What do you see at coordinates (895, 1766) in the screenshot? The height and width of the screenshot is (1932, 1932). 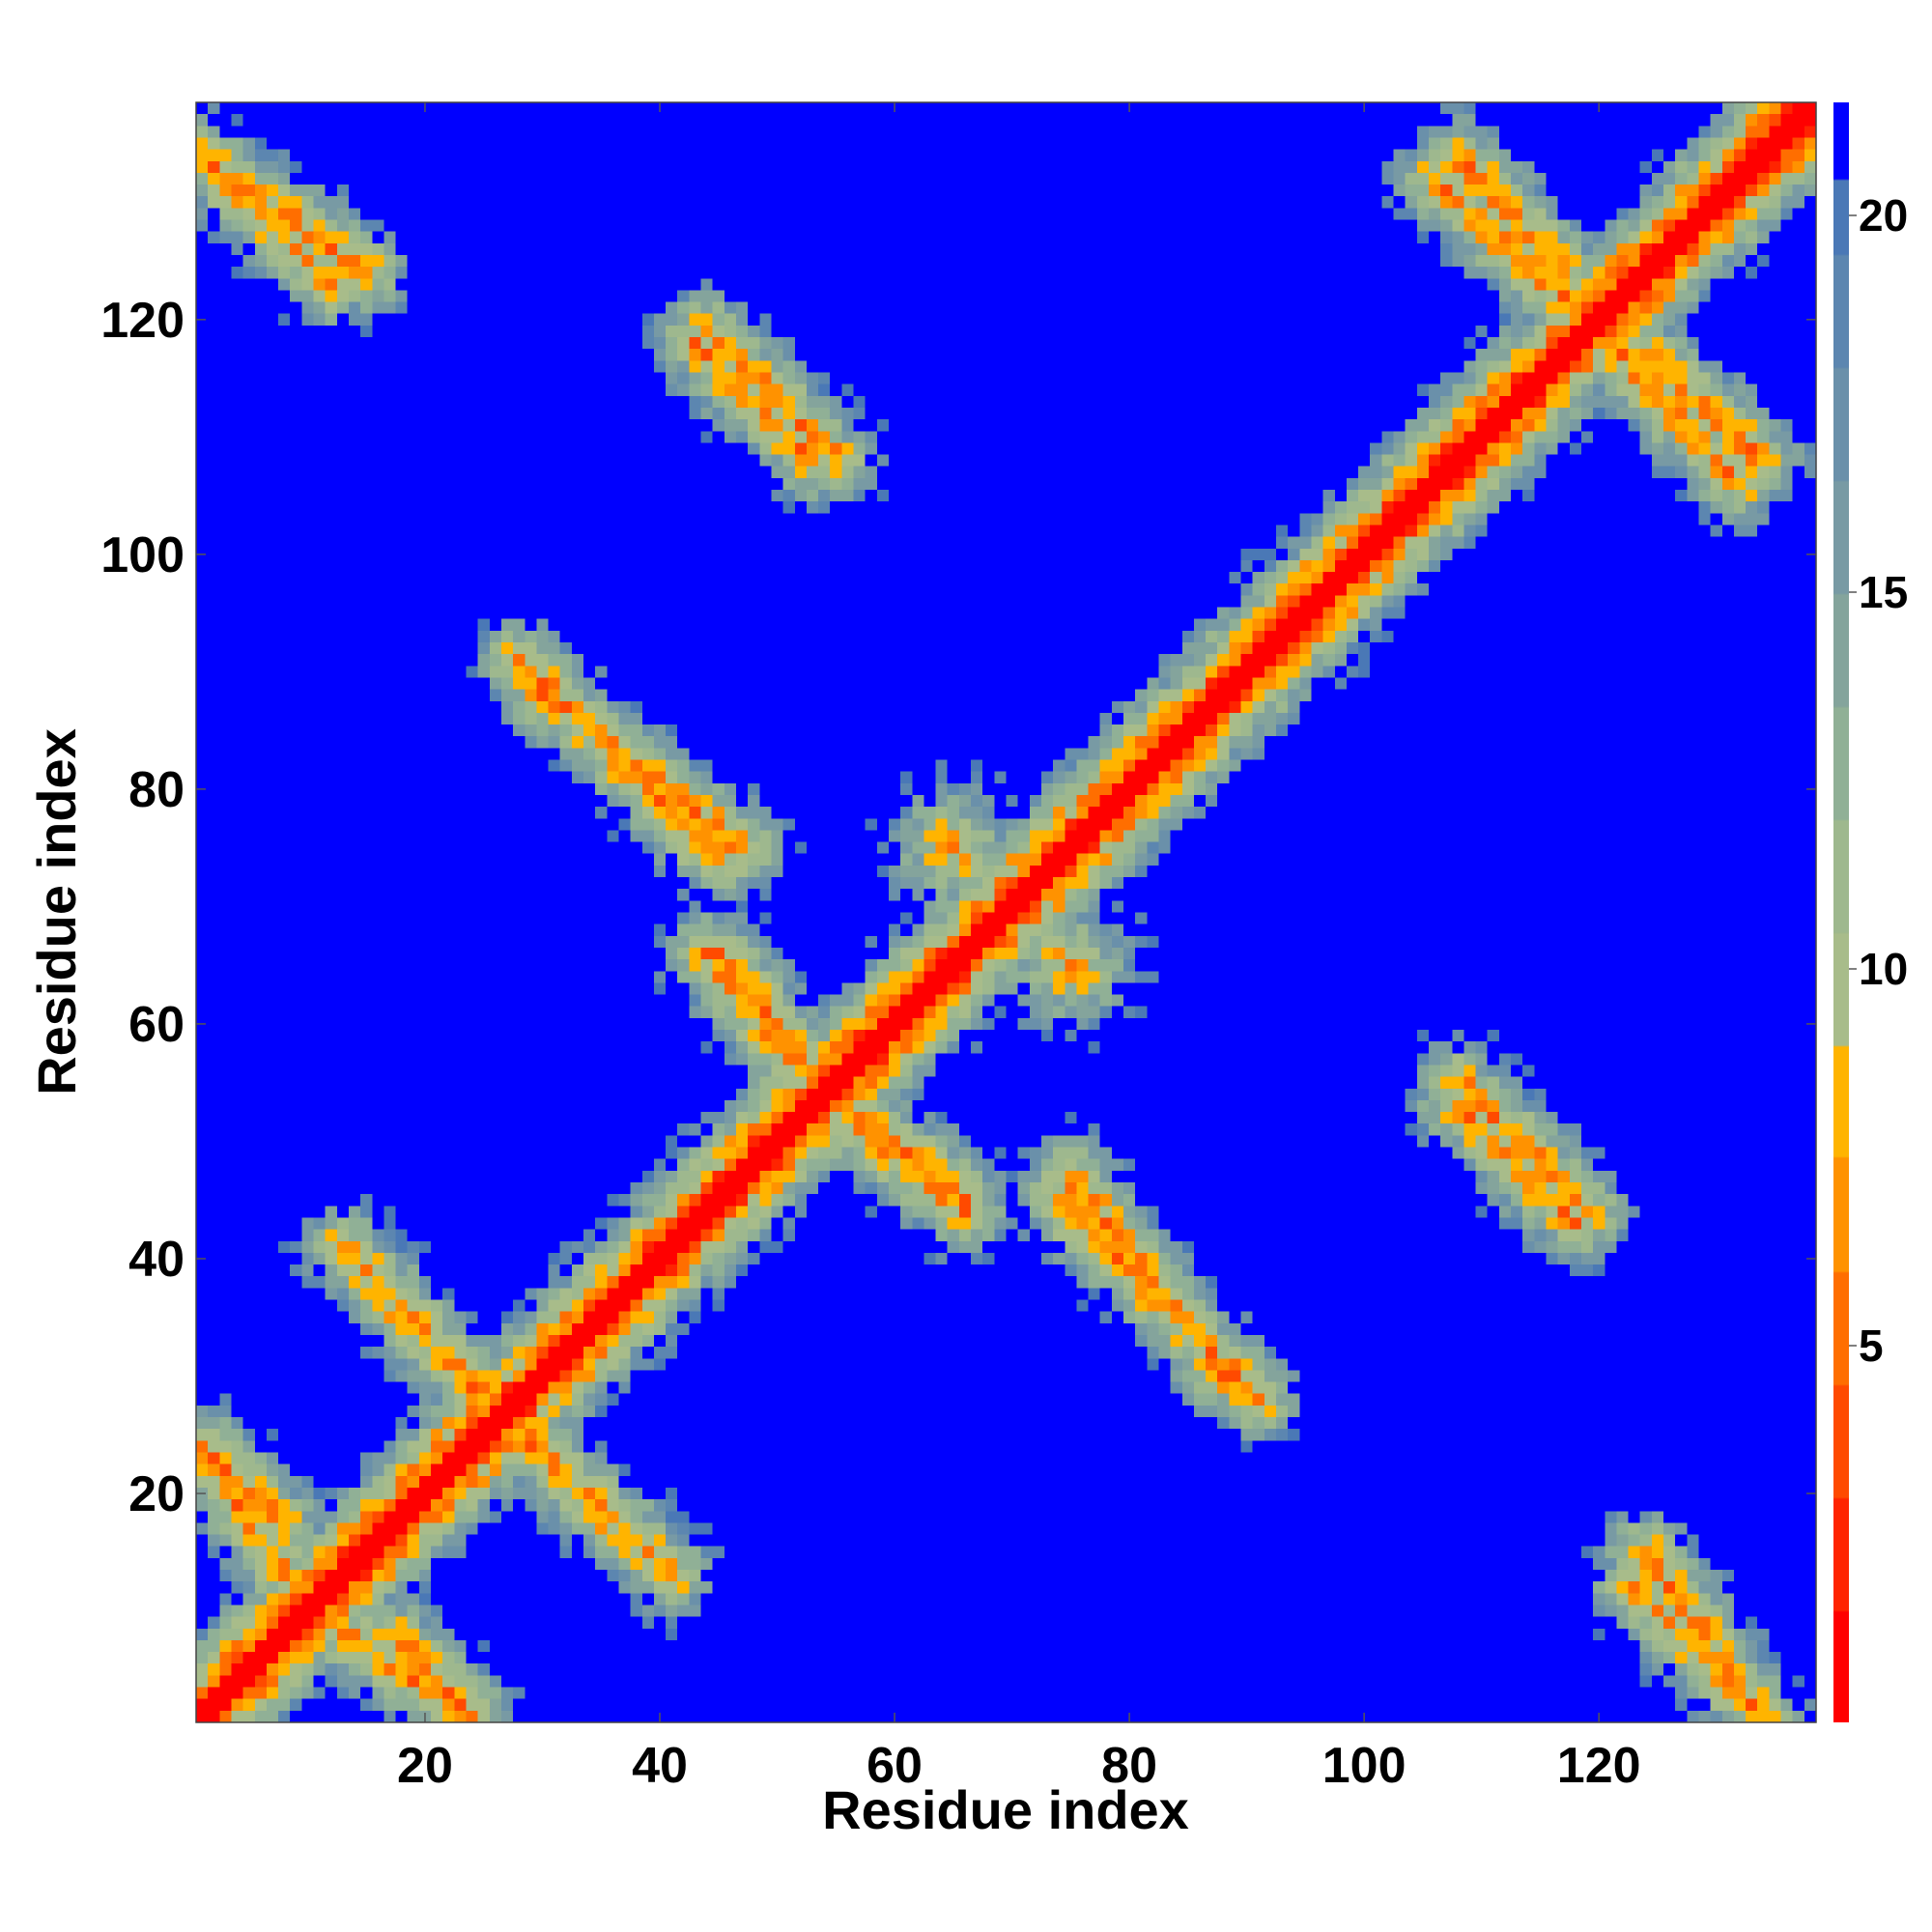 I see `x-tick-label: 60` at bounding box center [895, 1766].